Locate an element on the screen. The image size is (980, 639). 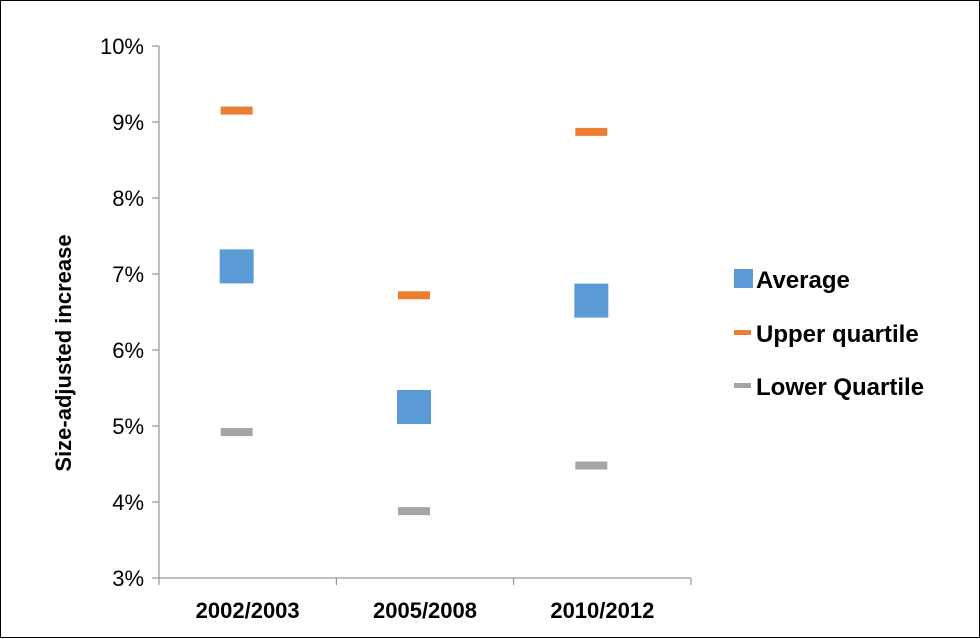
legend-average-swatch is located at coordinates (743, 278).